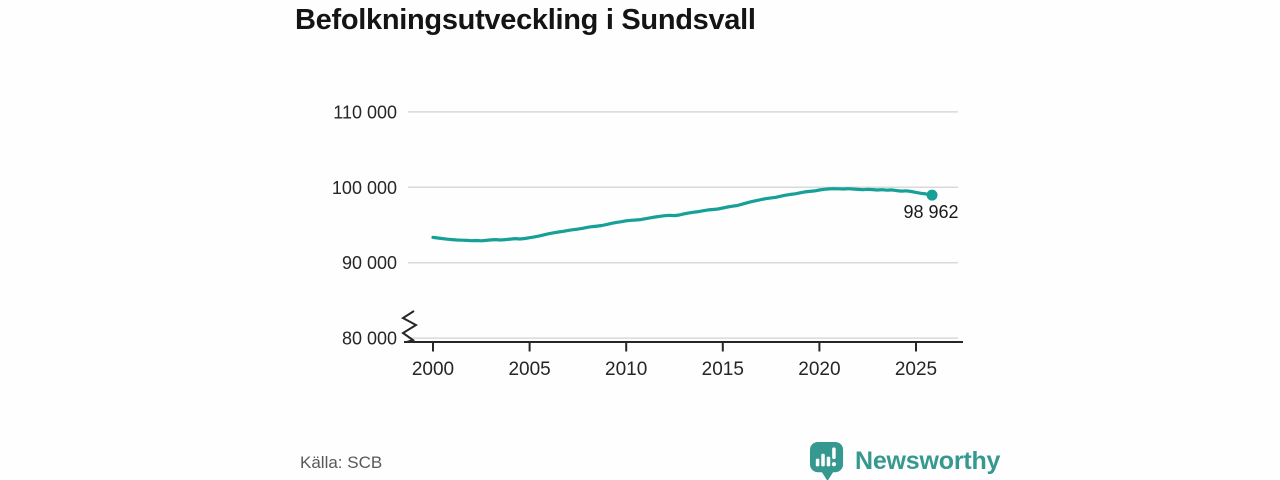  Describe the element at coordinates (525, 20) in the screenshot. I see `chart-title: Befolkningsutveckling i Sundsvall` at that location.